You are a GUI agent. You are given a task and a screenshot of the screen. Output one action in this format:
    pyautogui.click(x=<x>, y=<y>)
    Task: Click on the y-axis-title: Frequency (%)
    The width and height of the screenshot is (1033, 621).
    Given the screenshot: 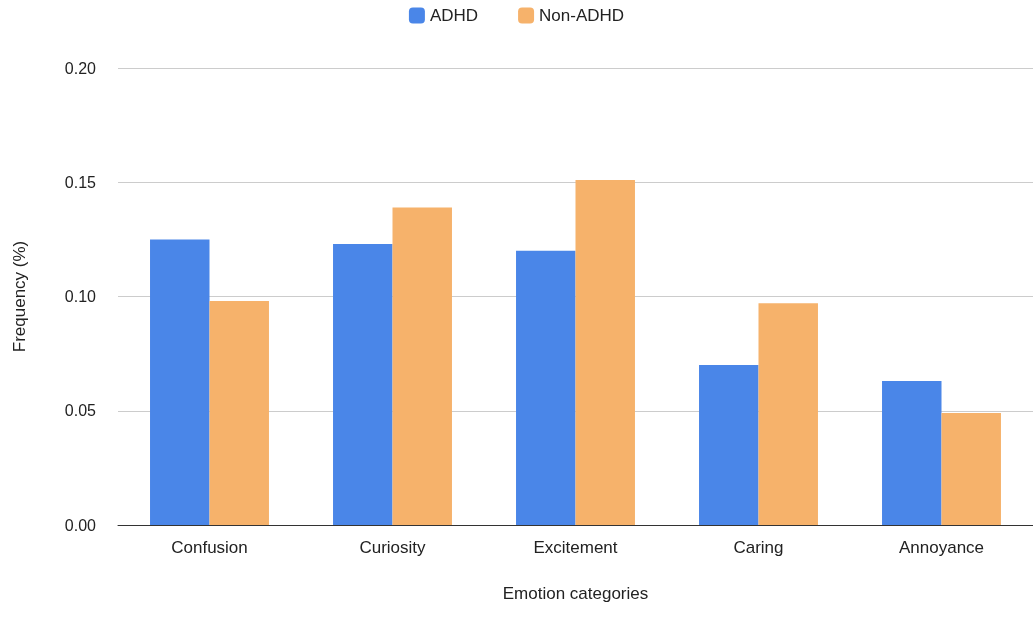 What is the action you would take?
    pyautogui.click(x=19, y=296)
    